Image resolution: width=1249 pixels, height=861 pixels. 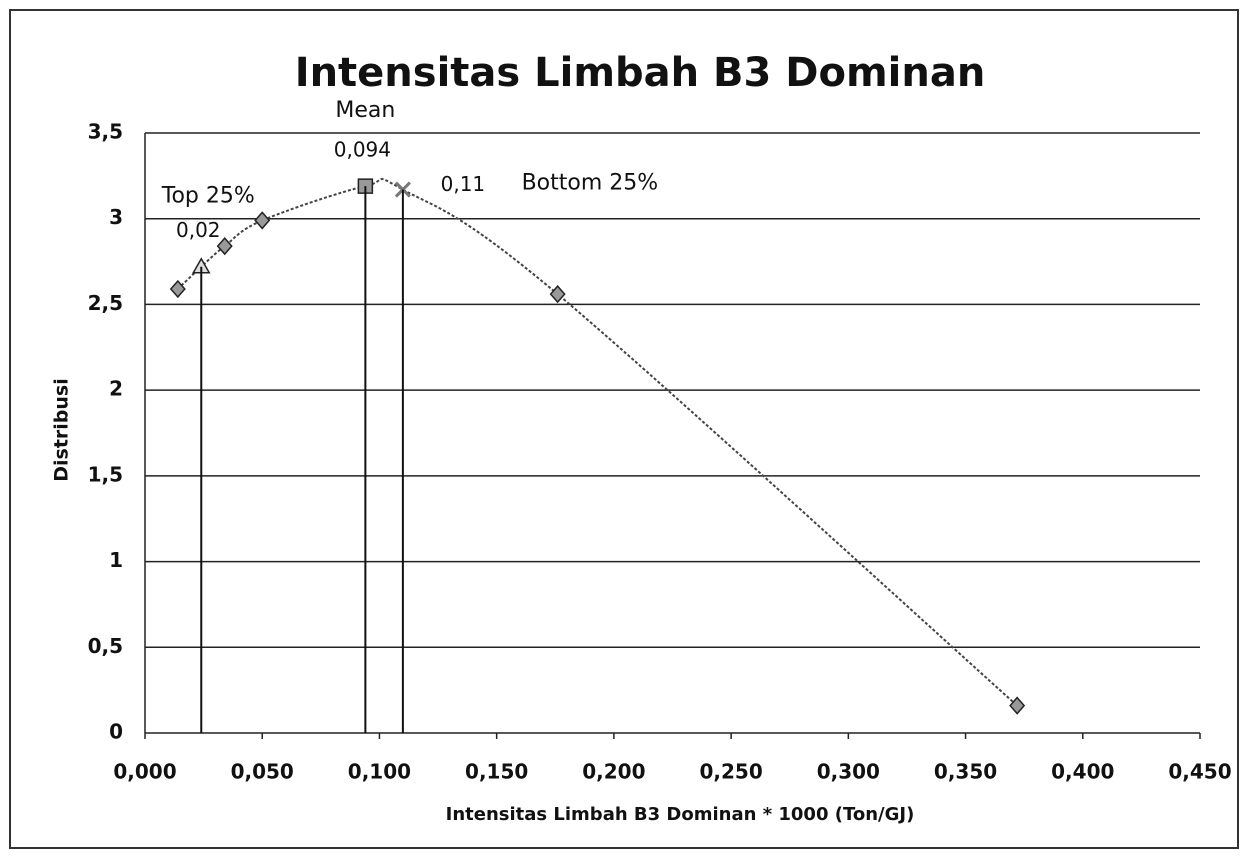 I want to click on y-tick-label: 2,5, so click(x=105, y=303).